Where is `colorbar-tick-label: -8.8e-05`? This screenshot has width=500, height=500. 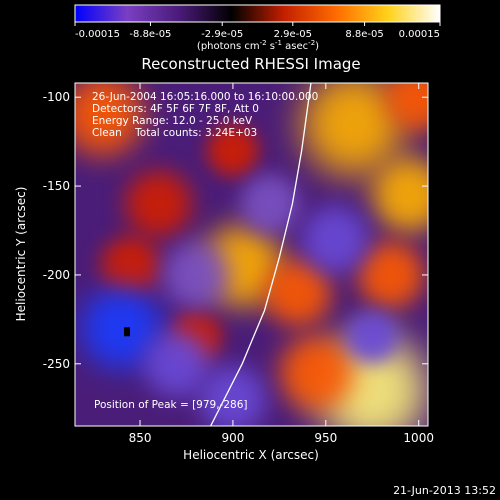
colorbar-tick-label: -8.8e-05 is located at coordinates (150, 34).